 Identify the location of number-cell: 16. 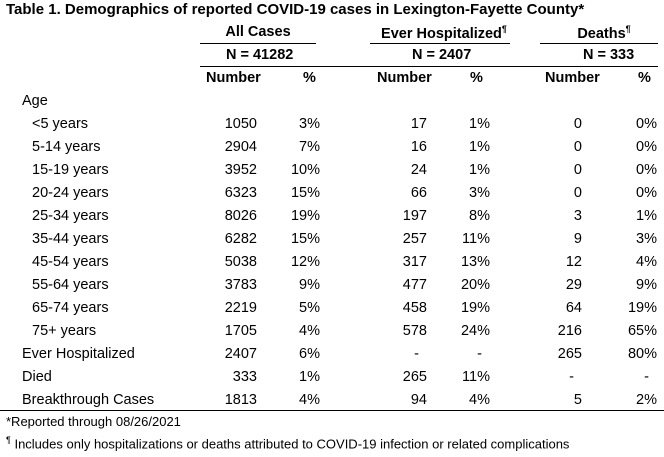
(418, 147).